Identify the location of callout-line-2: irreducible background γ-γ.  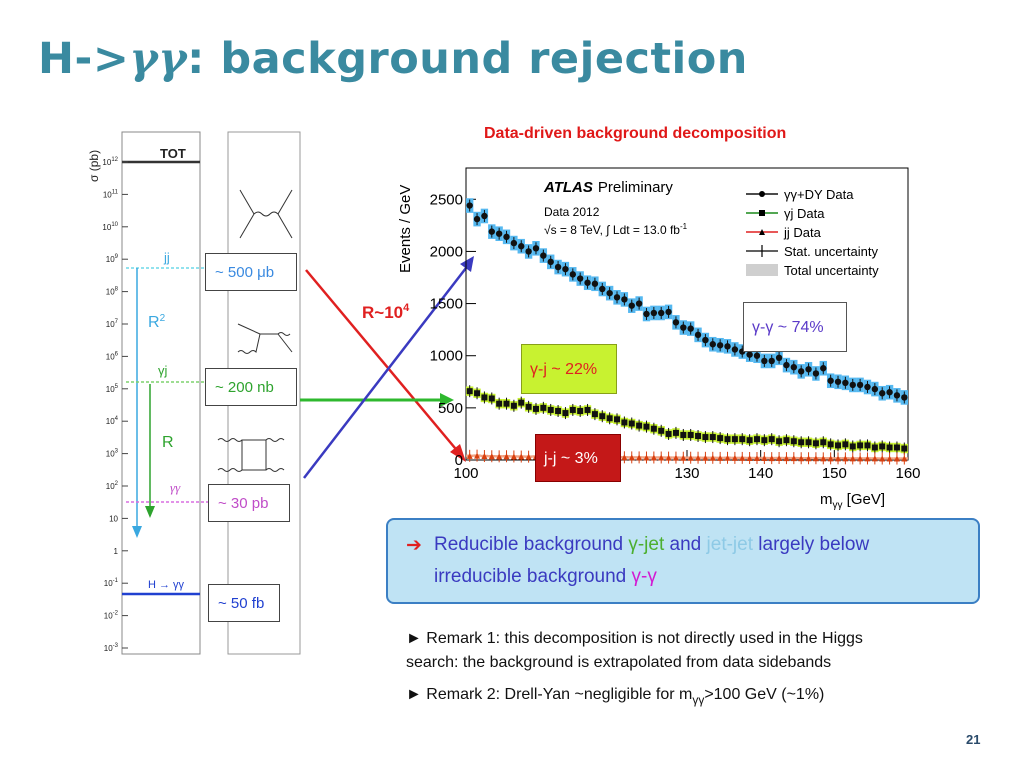
(545, 576).